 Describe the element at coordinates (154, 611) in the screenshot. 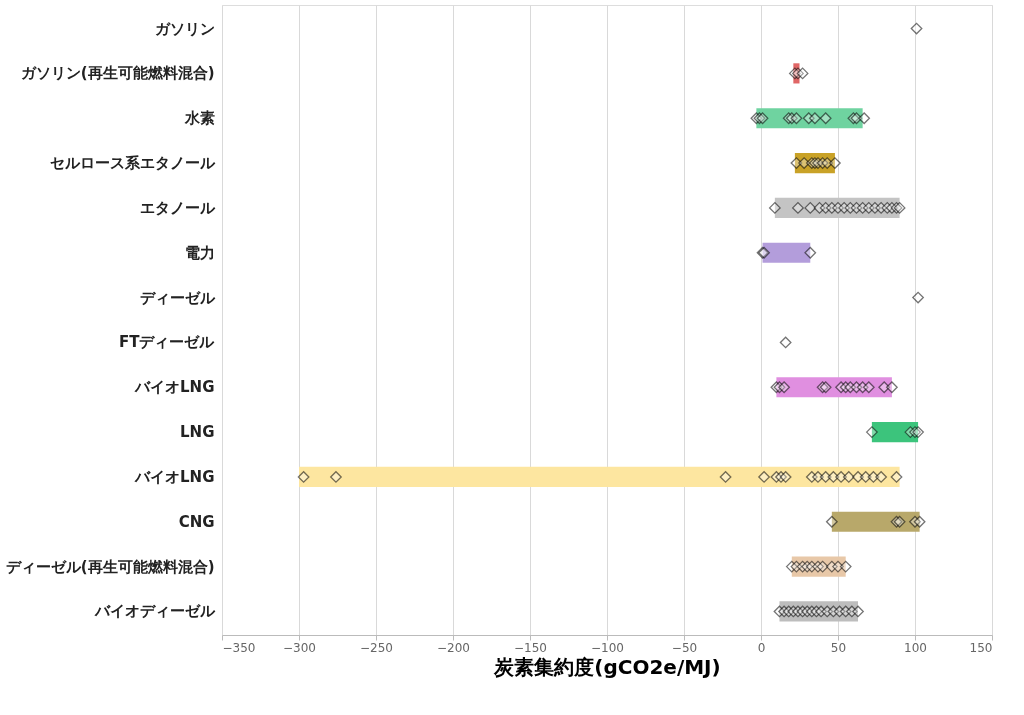

I see `y-tick-label: バイオディーゼル` at that location.